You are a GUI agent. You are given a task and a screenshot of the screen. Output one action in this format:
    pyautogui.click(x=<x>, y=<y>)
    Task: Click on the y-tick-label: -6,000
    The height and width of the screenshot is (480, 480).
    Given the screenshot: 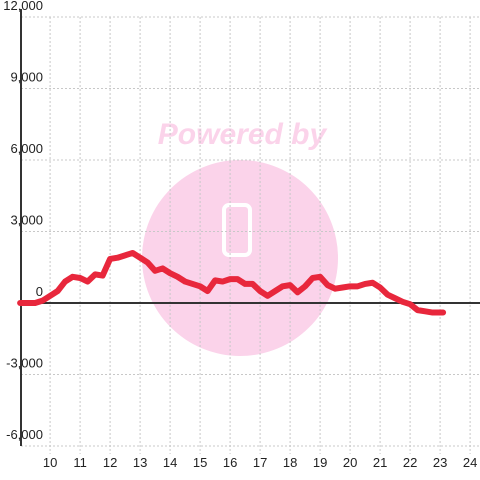 What is the action you would take?
    pyautogui.click(x=24, y=434)
    